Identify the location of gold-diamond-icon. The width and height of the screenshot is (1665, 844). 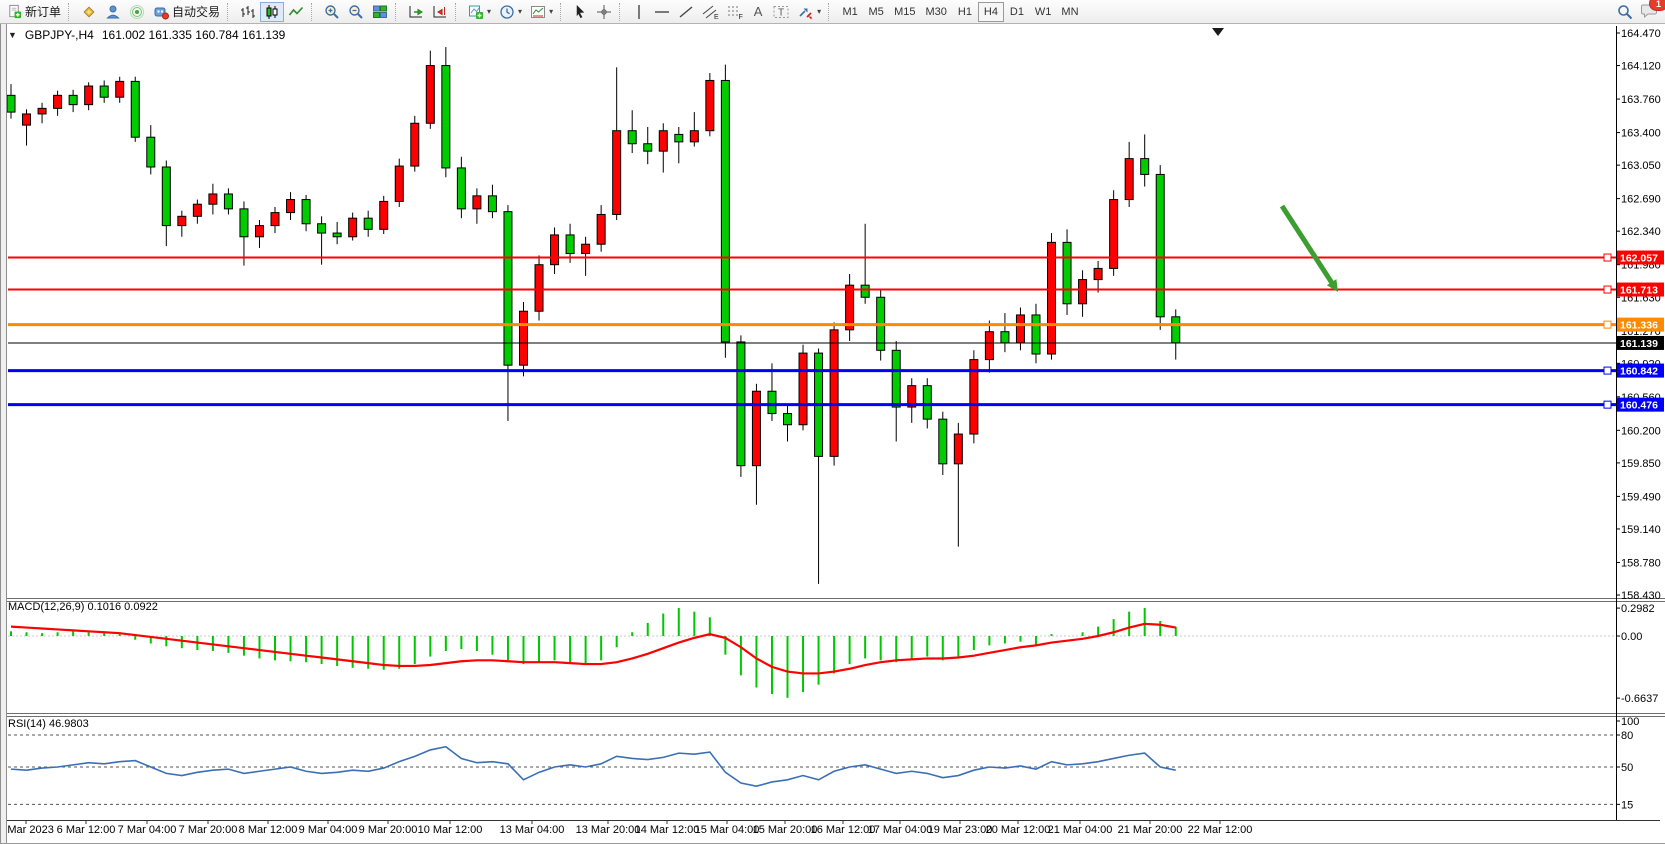
(89, 11).